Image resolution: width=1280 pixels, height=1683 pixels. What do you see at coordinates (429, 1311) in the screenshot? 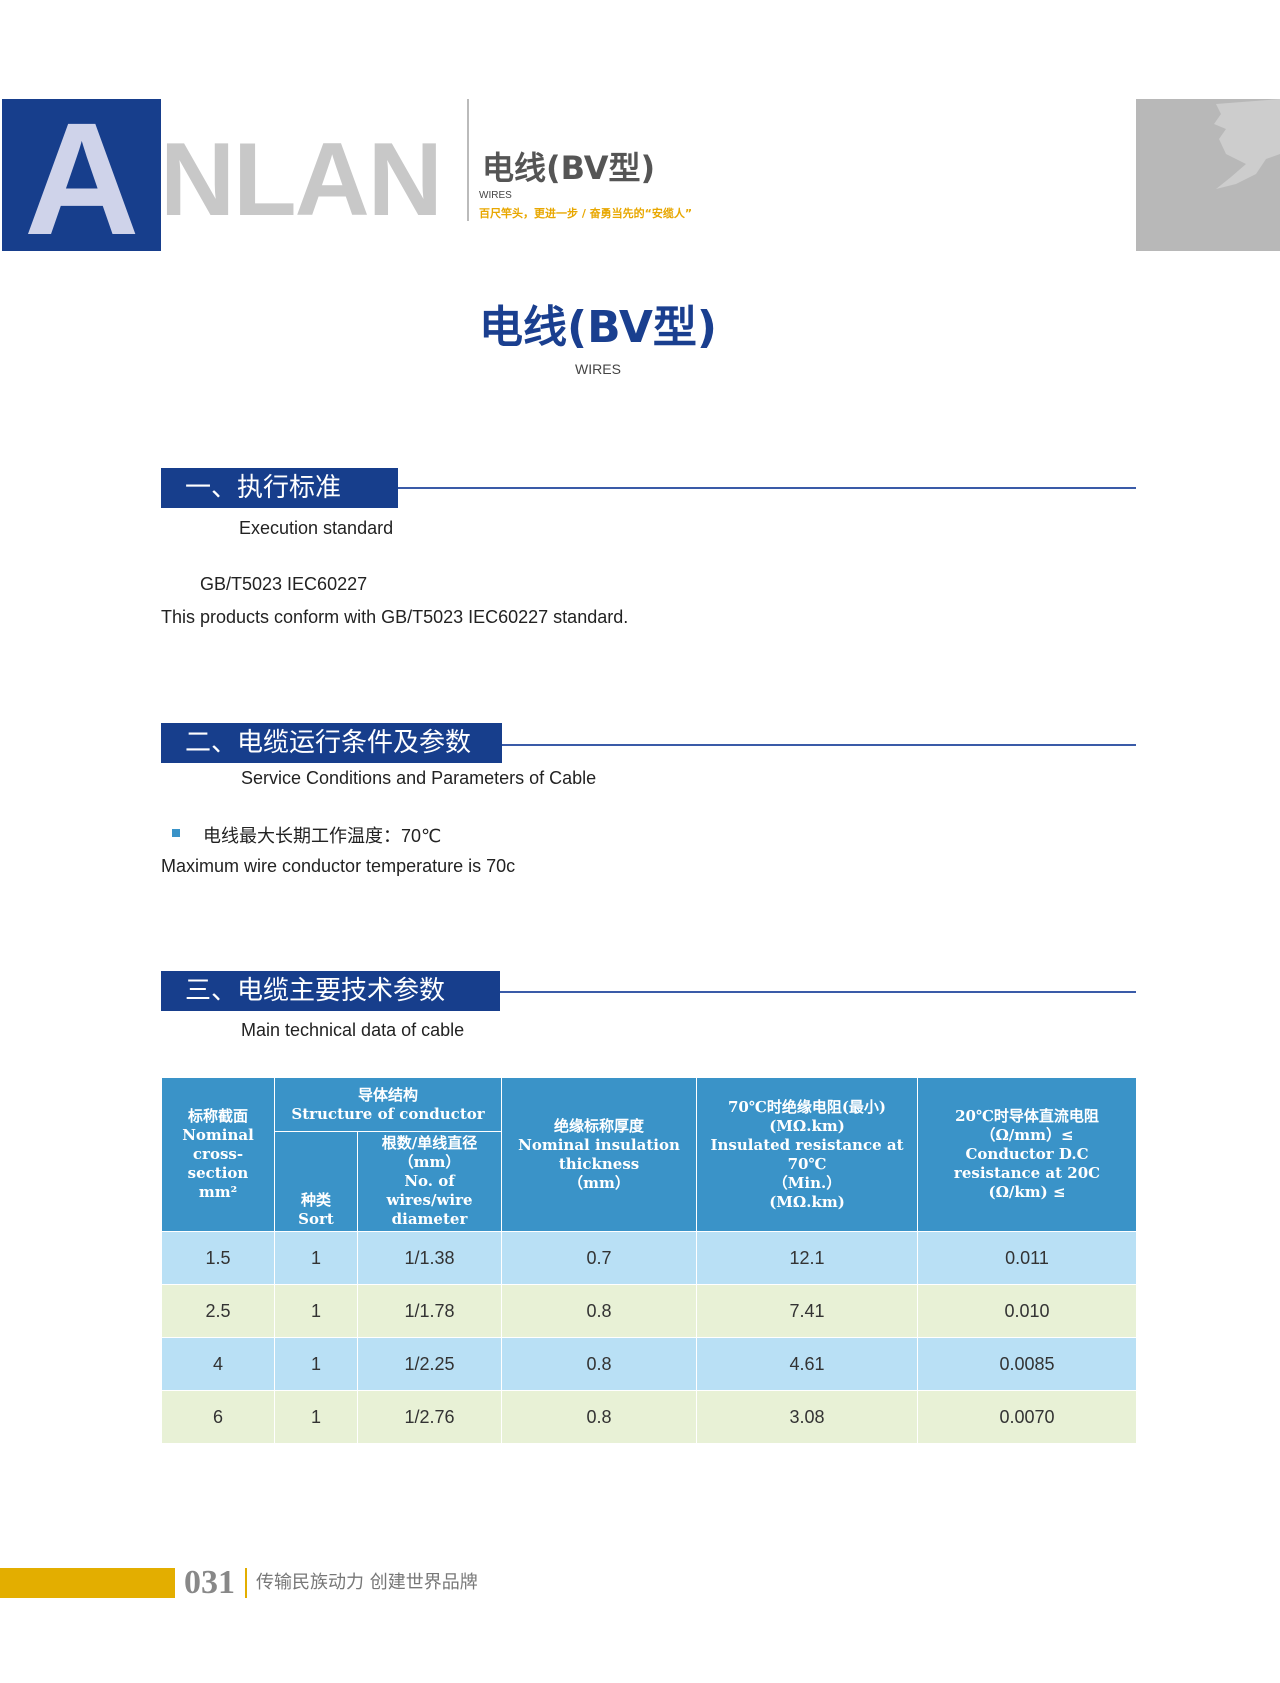
I see `table-cell: 1/1.78` at bounding box center [429, 1311].